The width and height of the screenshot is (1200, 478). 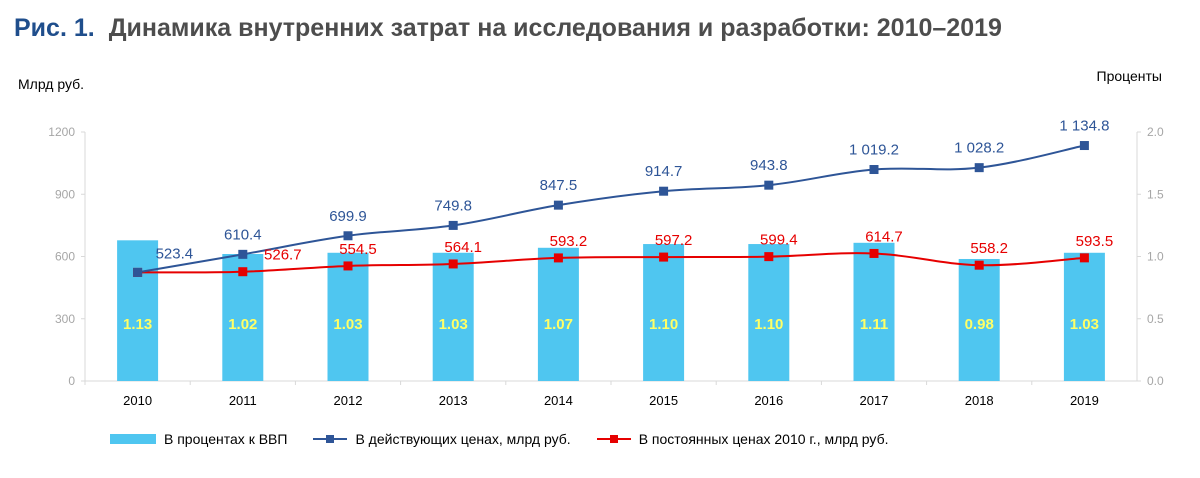 What do you see at coordinates (463, 439) in the screenshot?
I see `legend-label-current-prices: В действующих ценах, млрд руб.` at bounding box center [463, 439].